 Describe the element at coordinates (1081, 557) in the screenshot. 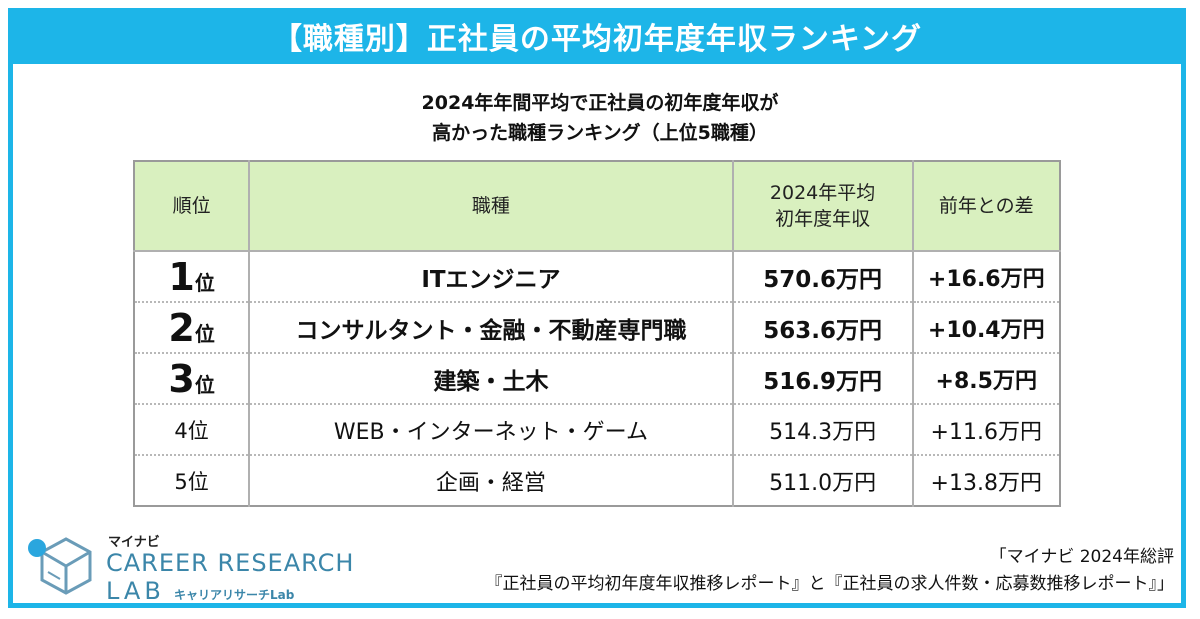

I see `source-line-1: 「マイナビ 2024年総評` at that location.